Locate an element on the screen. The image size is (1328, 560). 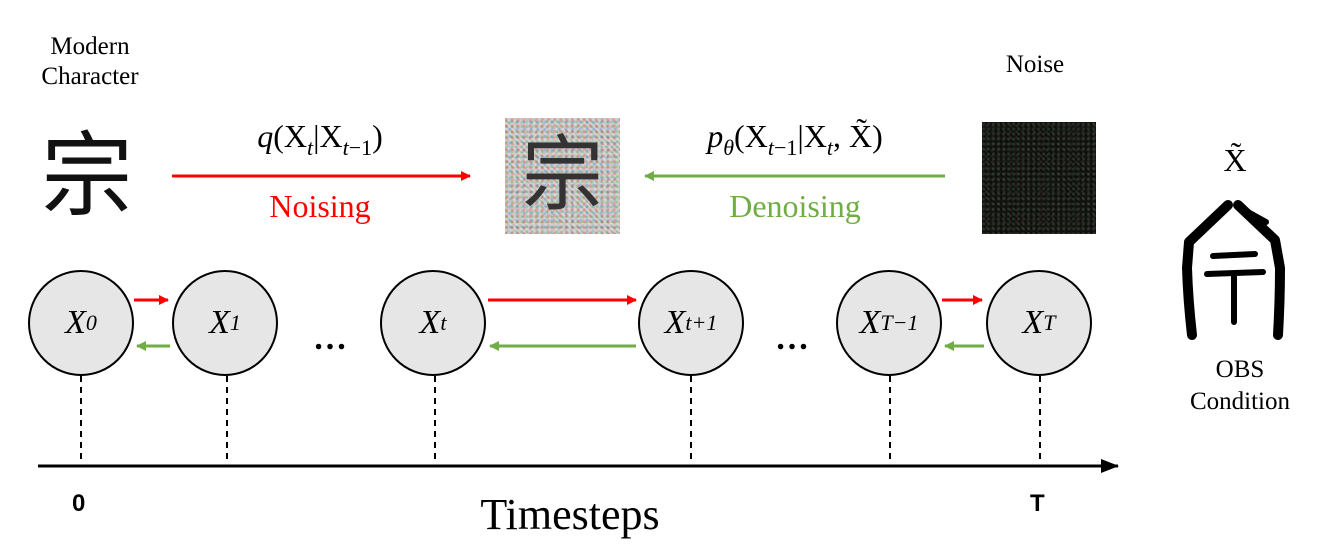
node-xt-var: X is located at coordinates (430, 322).